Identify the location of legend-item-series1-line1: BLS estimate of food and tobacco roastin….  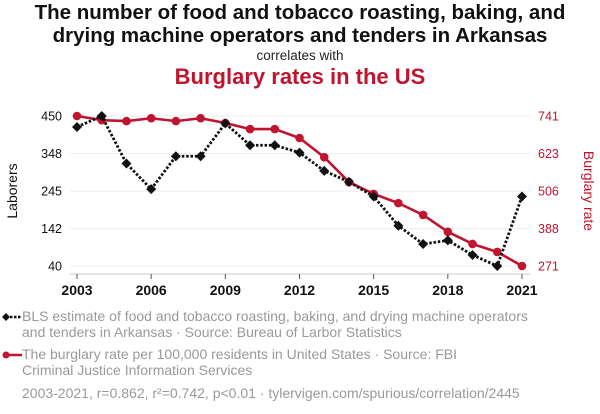
(275, 316).